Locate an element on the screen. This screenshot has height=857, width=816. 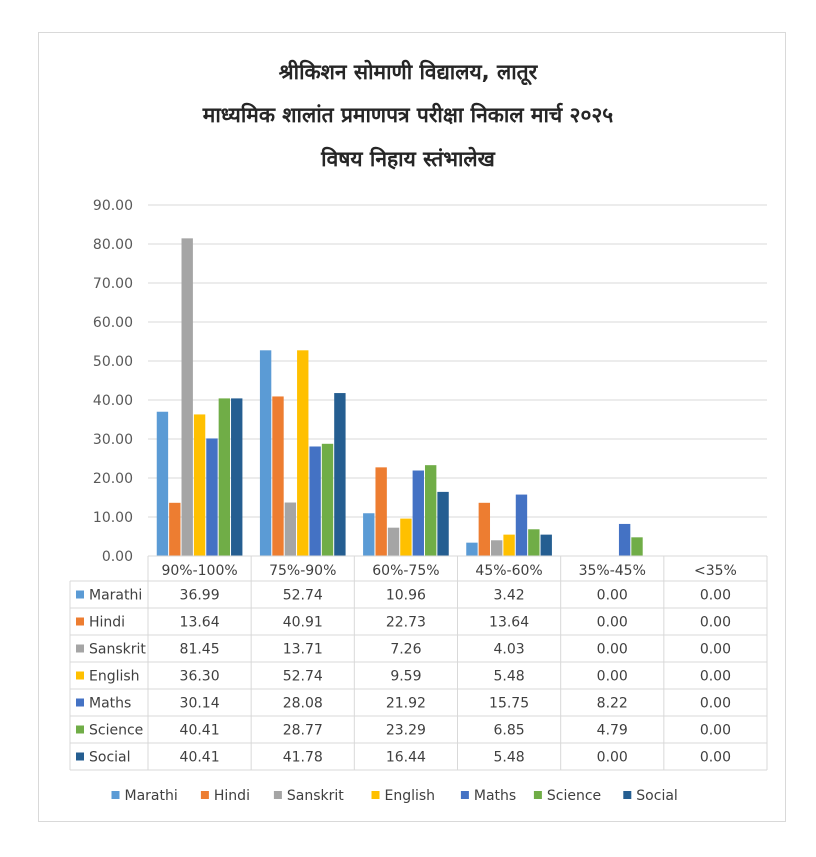
table-series-name: Maths is located at coordinates (110, 704).